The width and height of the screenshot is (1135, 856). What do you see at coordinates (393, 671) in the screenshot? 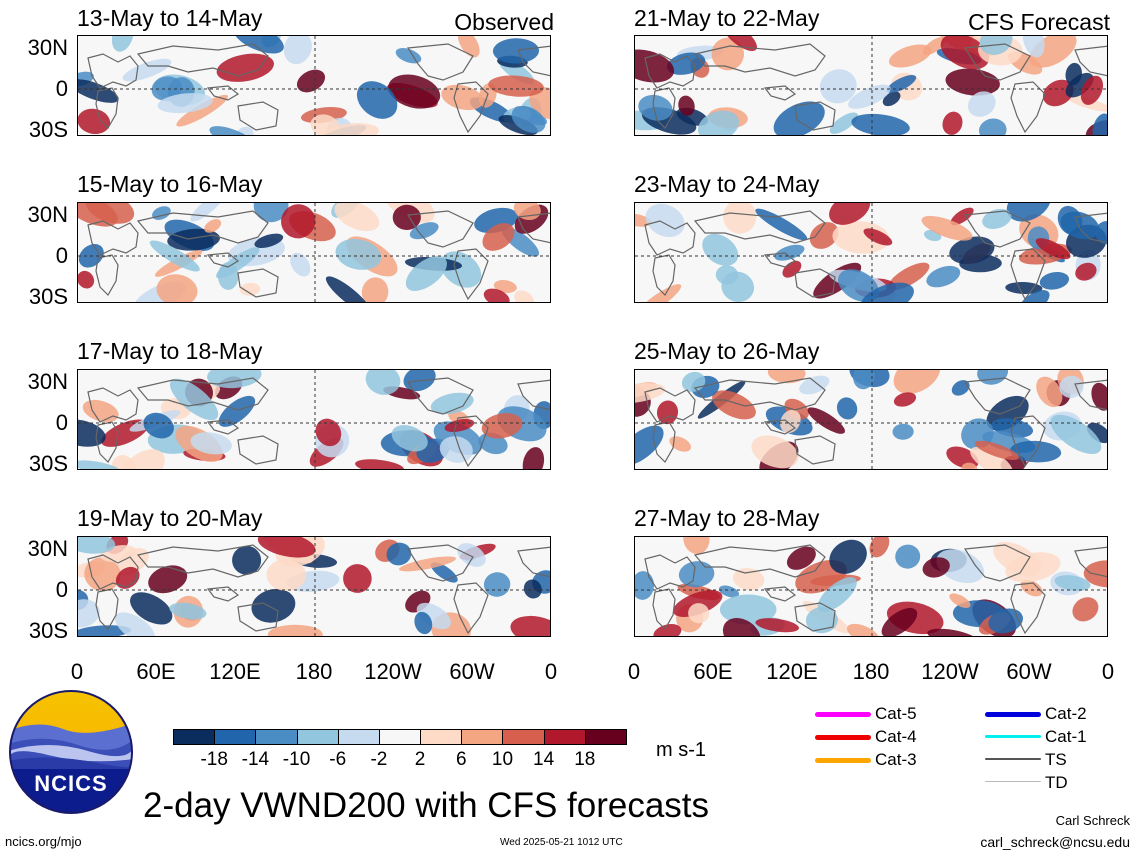
I see `xlabel-120w: 120W` at bounding box center [393, 671].